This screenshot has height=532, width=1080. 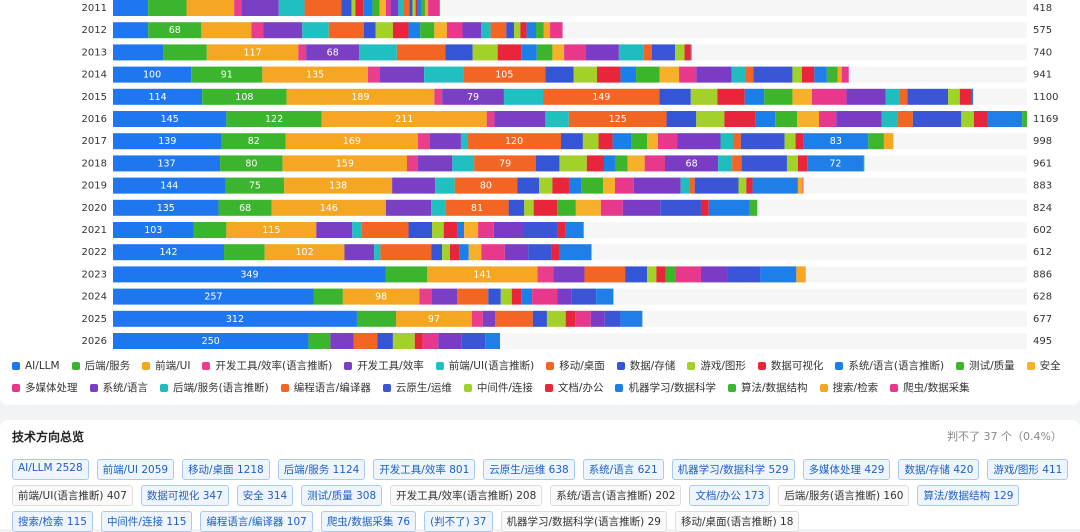 What do you see at coordinates (412, 470) in the screenshot?
I see `tag-name: 开发工具/效率` at bounding box center [412, 470].